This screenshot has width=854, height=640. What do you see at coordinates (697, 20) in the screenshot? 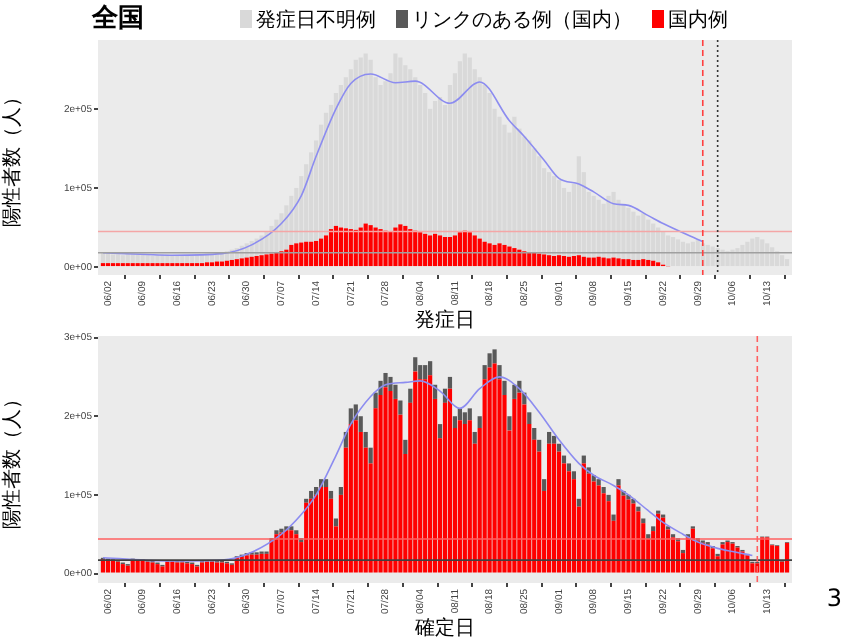
I see `legend-label: 国内例` at bounding box center [697, 20].